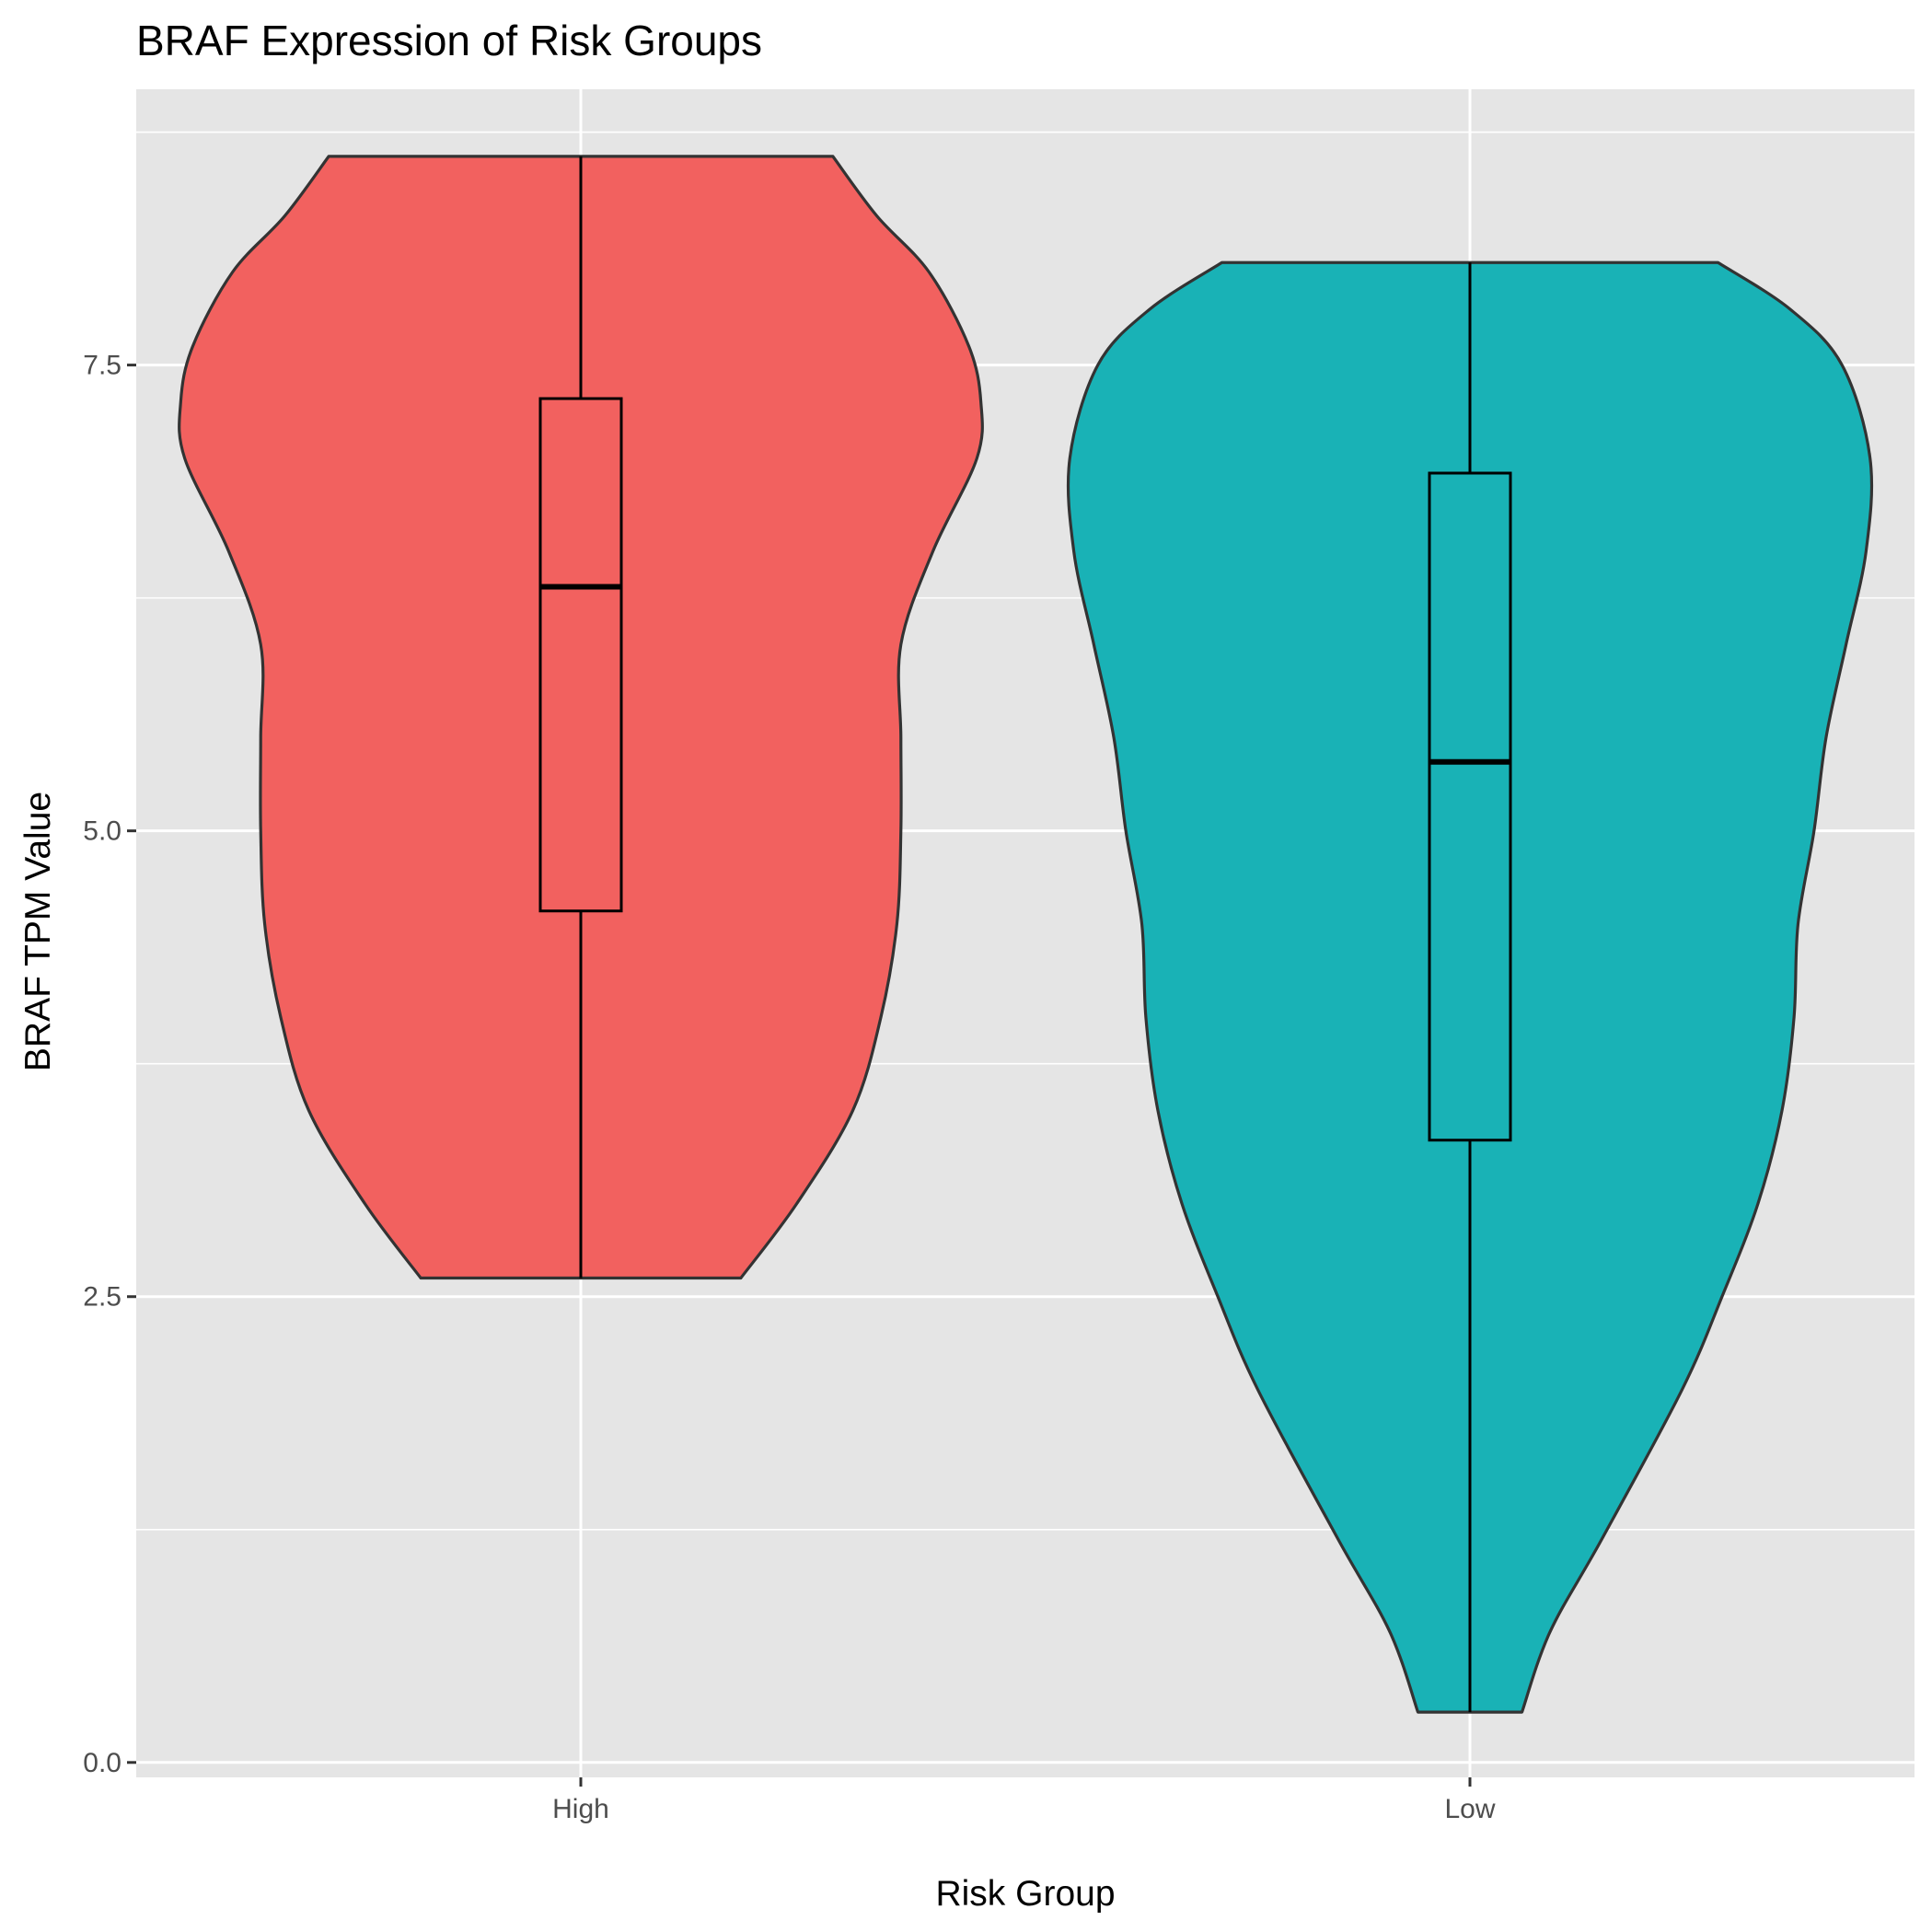  I want to click on y-tick-label: 5.0, so click(102, 832).